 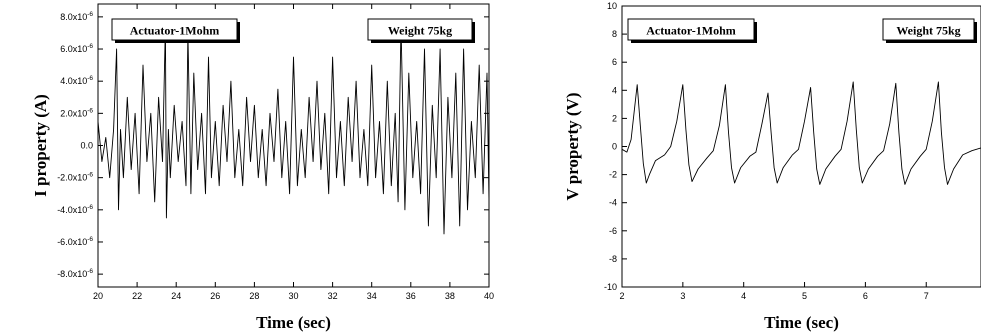 What do you see at coordinates (372, 296) in the screenshot?
I see `x-tick-label: 34` at bounding box center [372, 296].